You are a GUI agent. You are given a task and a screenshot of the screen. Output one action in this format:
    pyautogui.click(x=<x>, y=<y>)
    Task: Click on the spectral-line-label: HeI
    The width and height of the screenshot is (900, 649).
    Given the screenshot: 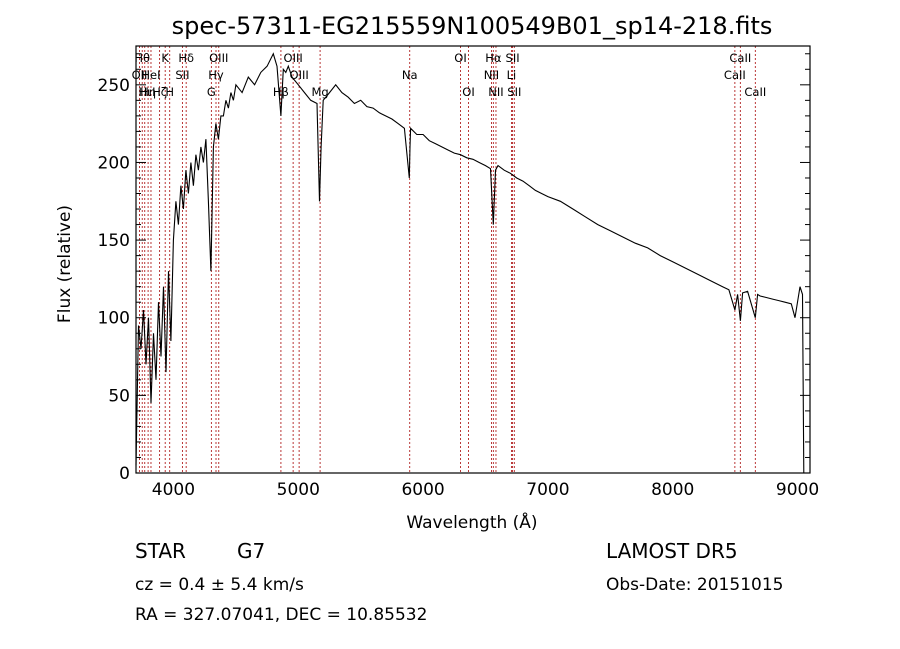 What is the action you would take?
    pyautogui.click(x=150, y=75)
    